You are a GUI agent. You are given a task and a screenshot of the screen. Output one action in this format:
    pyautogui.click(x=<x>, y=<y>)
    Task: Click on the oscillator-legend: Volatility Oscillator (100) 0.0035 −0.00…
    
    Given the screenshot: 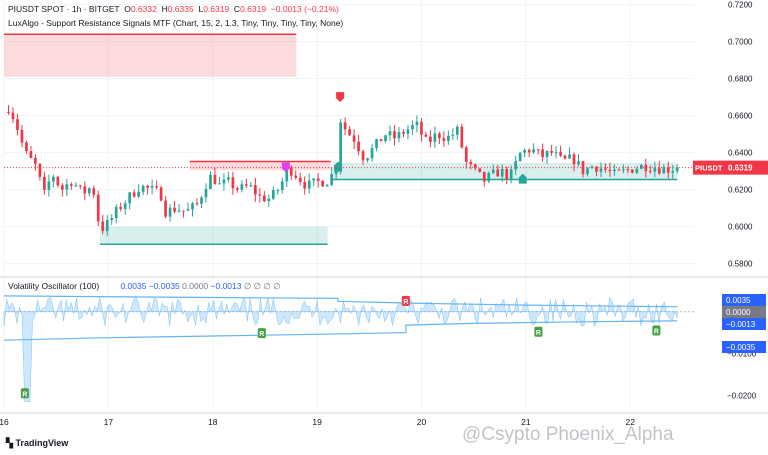 What is the action you would take?
    pyautogui.click(x=144, y=286)
    